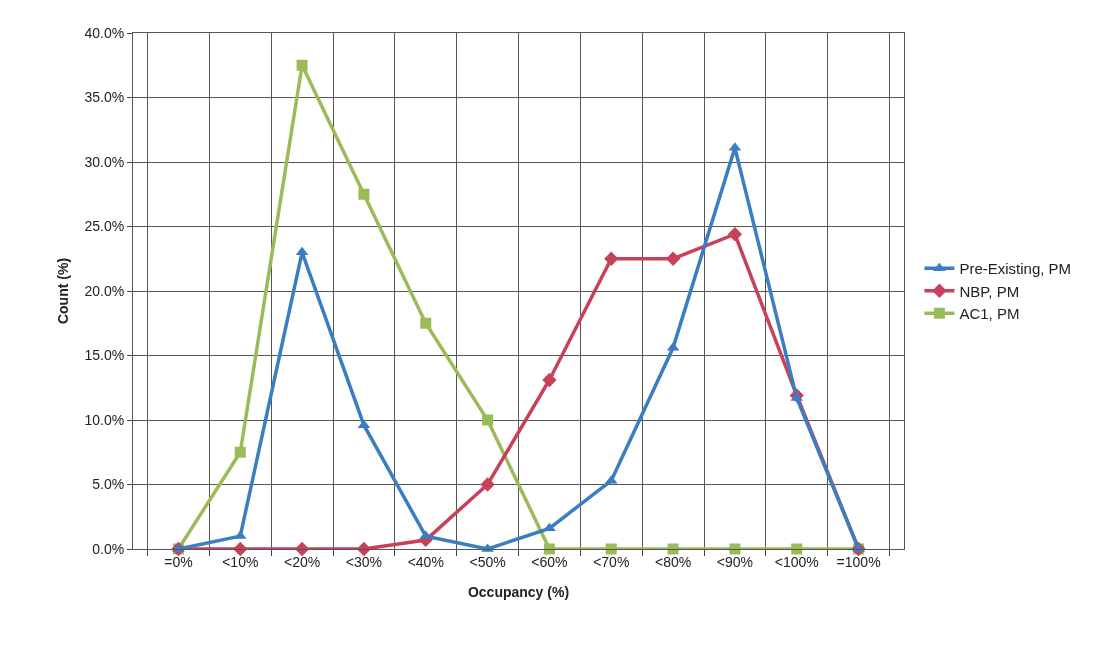 This screenshot has width=1110, height=646. Describe the element at coordinates (735, 561) in the screenshot. I see `x-tick-label: <90%` at that location.